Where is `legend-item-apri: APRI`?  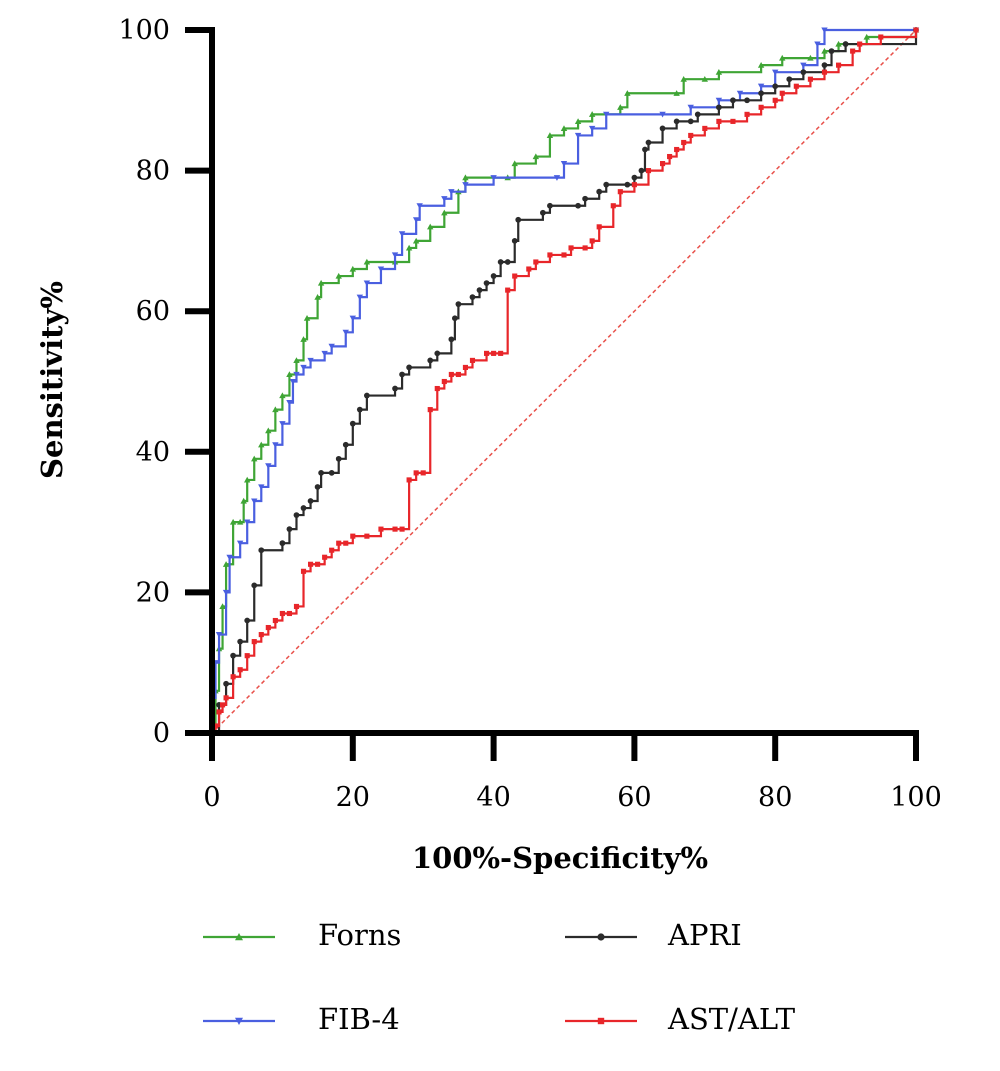
legend-item-apri: APRI is located at coordinates (653, 935).